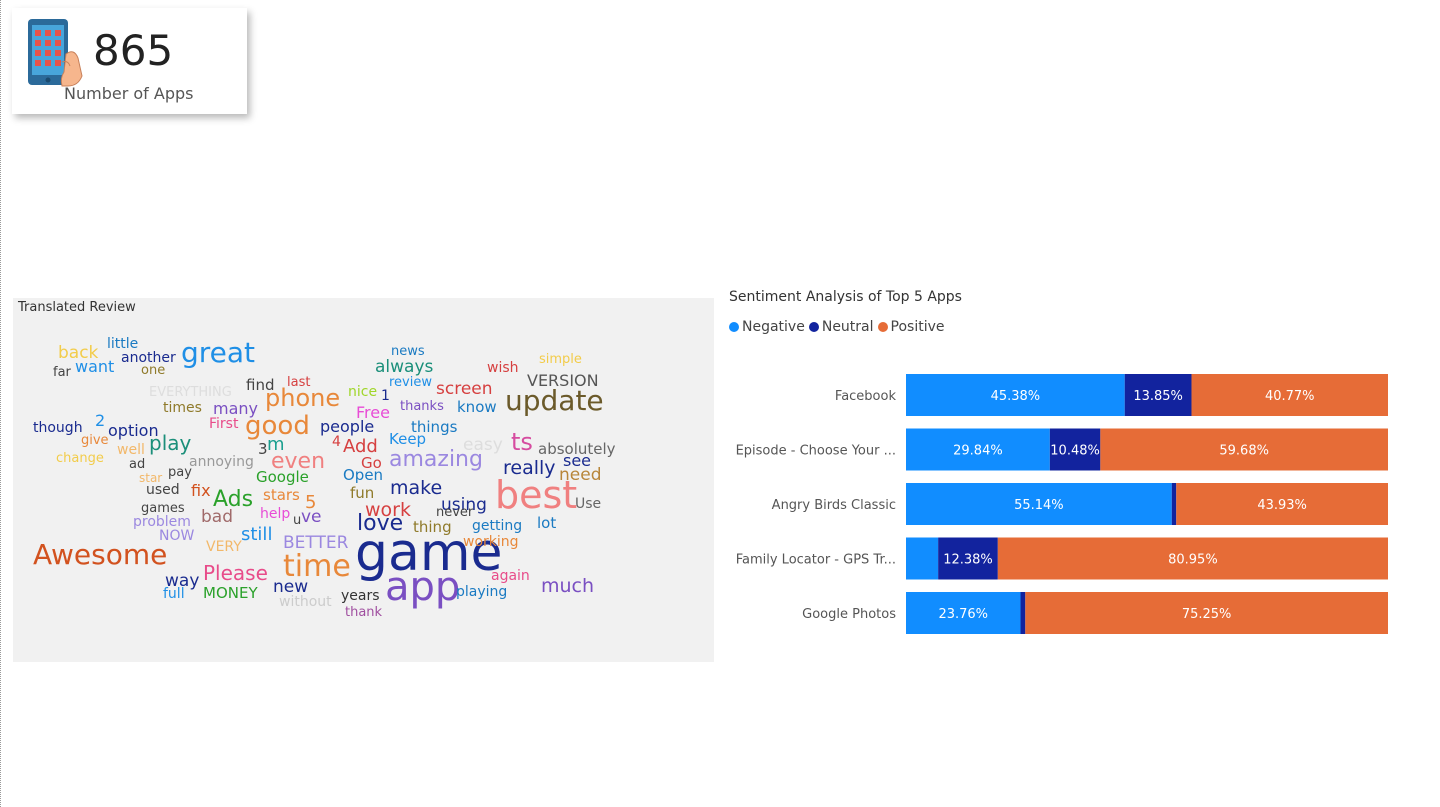 The width and height of the screenshot is (1440, 807). What do you see at coordinates (554, 400) in the screenshot?
I see `wordcloud-word: update` at bounding box center [554, 400].